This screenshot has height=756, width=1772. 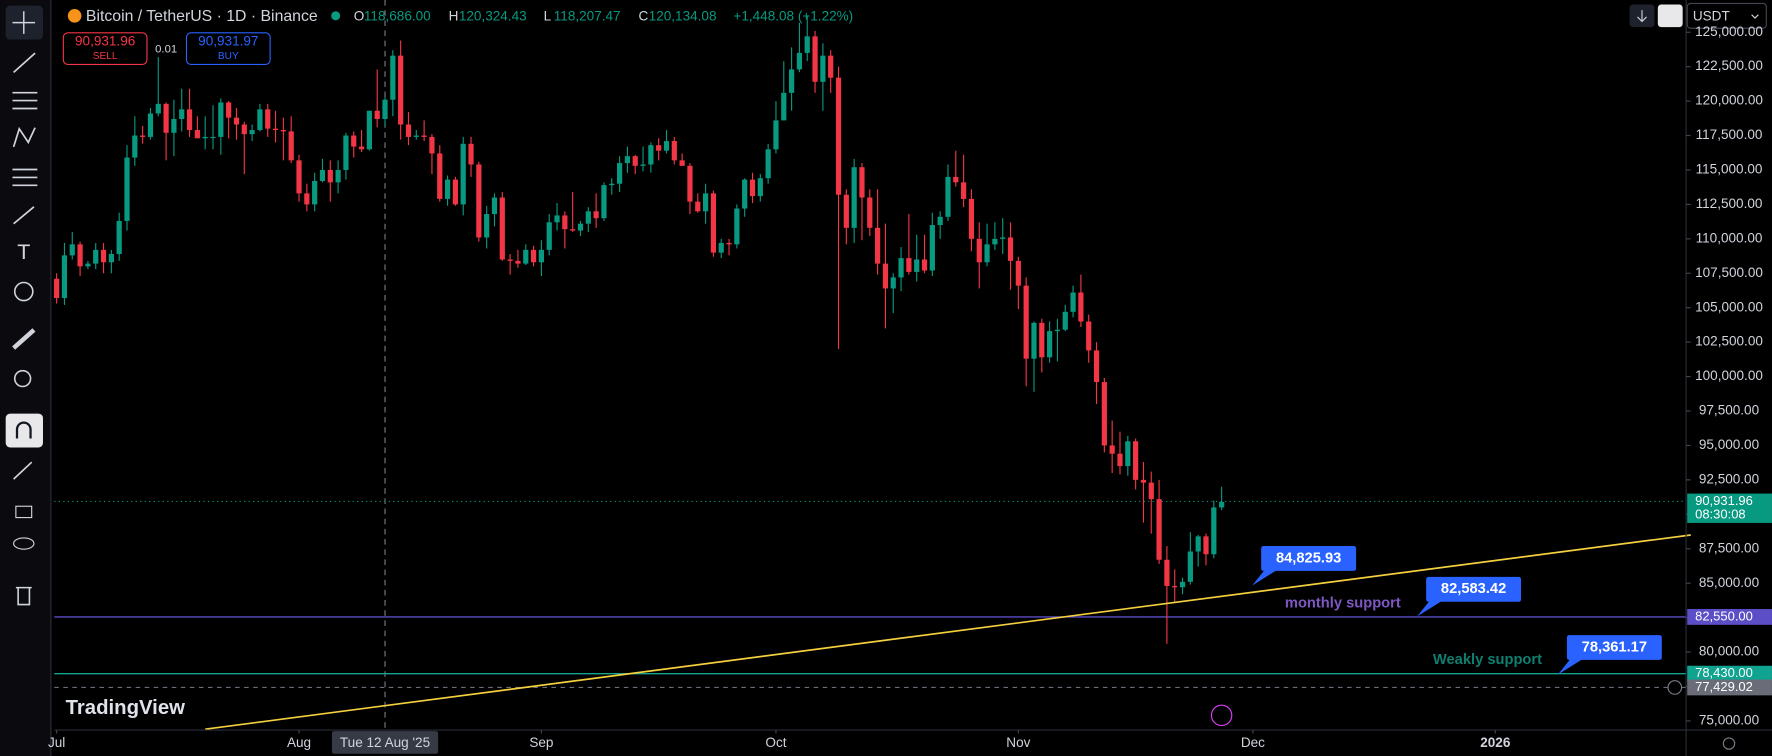 What do you see at coordinates (1729, 272) in the screenshot?
I see `y-tick-label: 107,500.00` at bounding box center [1729, 272].